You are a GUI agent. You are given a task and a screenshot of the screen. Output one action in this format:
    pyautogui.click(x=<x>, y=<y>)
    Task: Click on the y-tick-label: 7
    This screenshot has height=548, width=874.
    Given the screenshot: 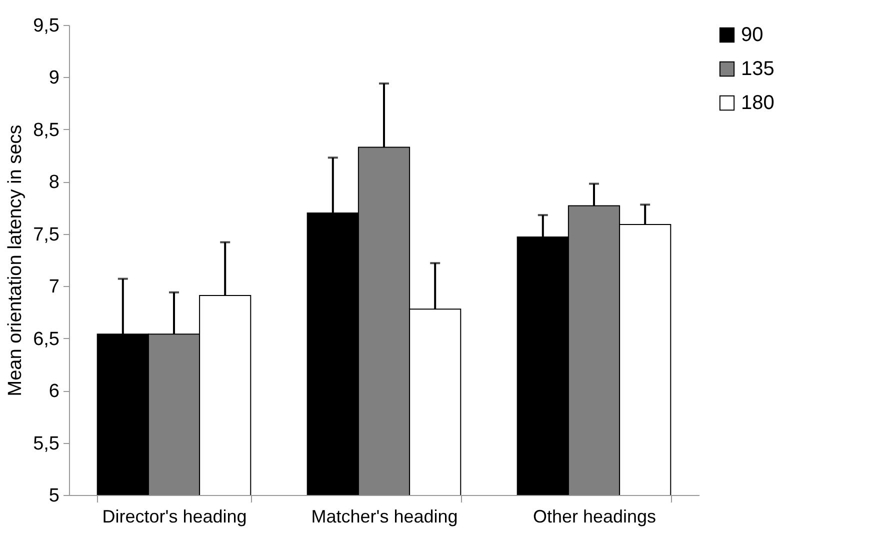 What is the action you would take?
    pyautogui.click(x=54, y=287)
    